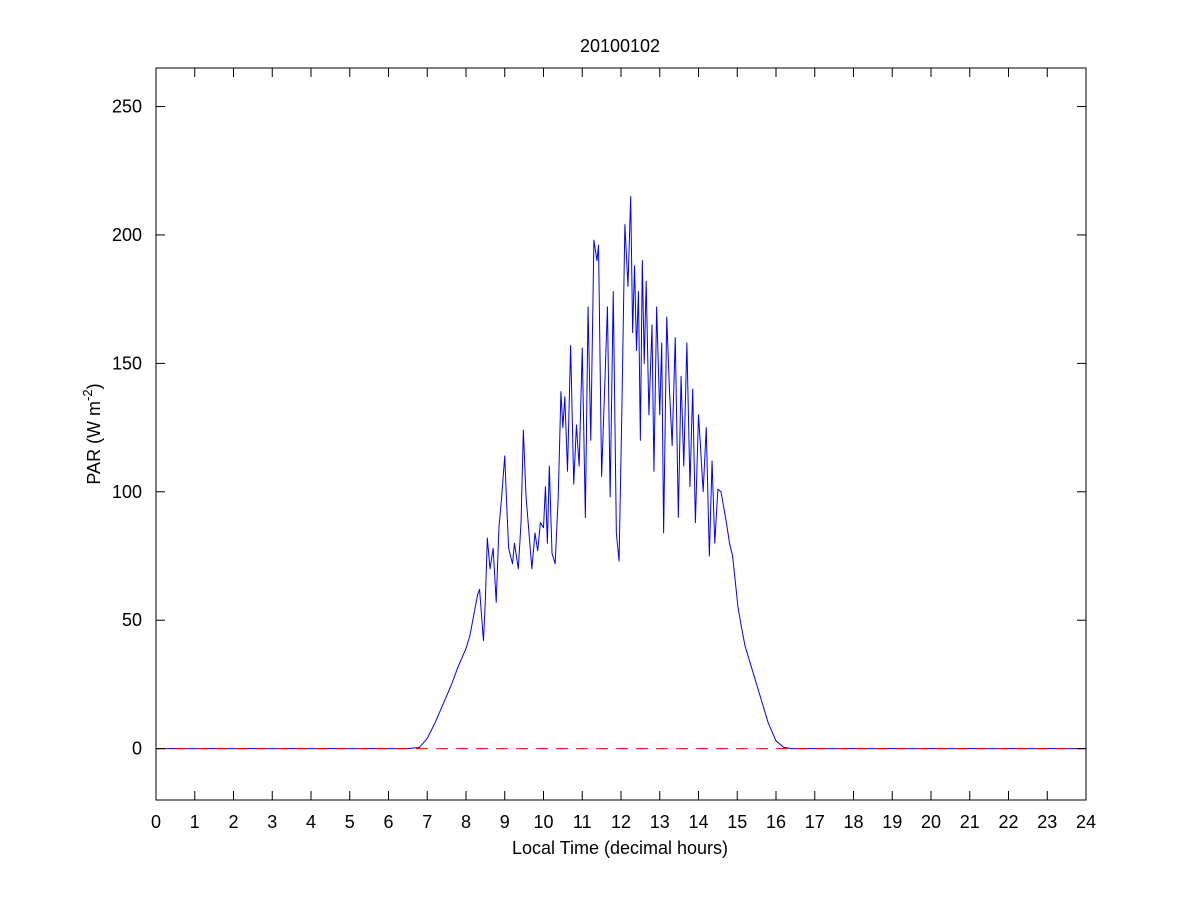 This screenshot has width=1200, height=900. I want to click on x-tick-label: 22, so click(1008, 822).